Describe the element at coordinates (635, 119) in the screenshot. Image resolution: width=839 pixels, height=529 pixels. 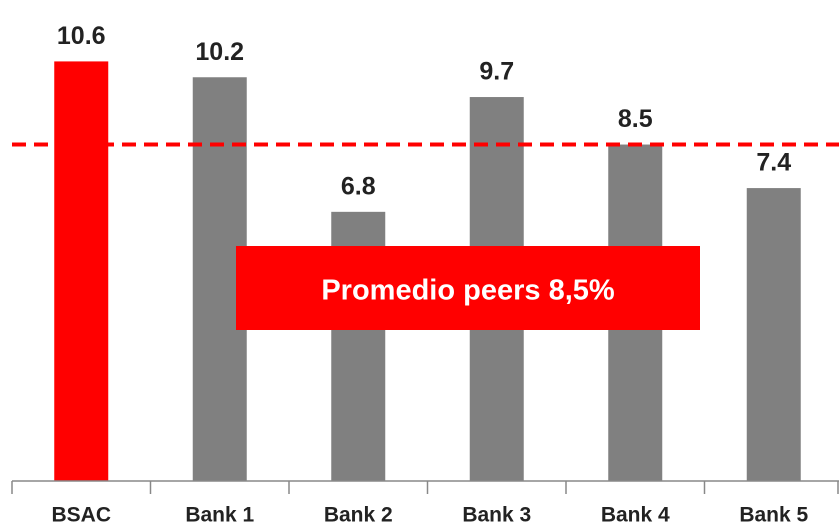
I see `value-label: 8.5` at that location.